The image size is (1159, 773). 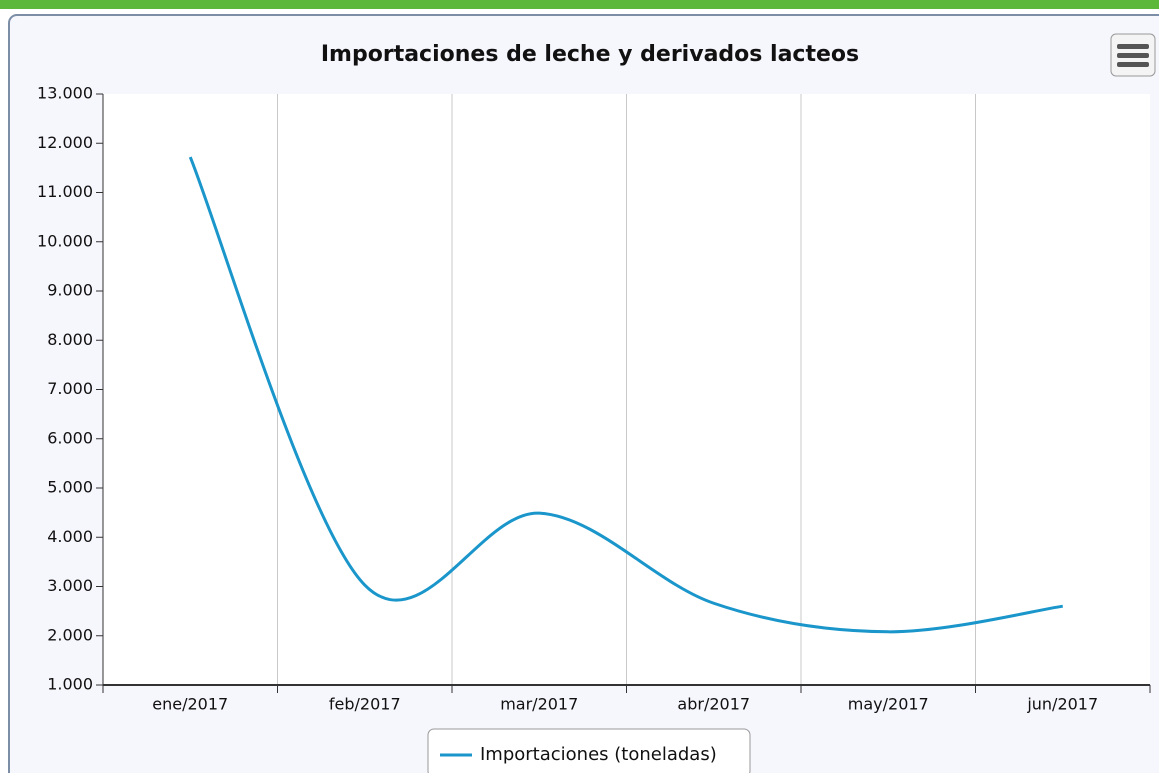 I want to click on x-tick-label: mar/2017, so click(x=539, y=704).